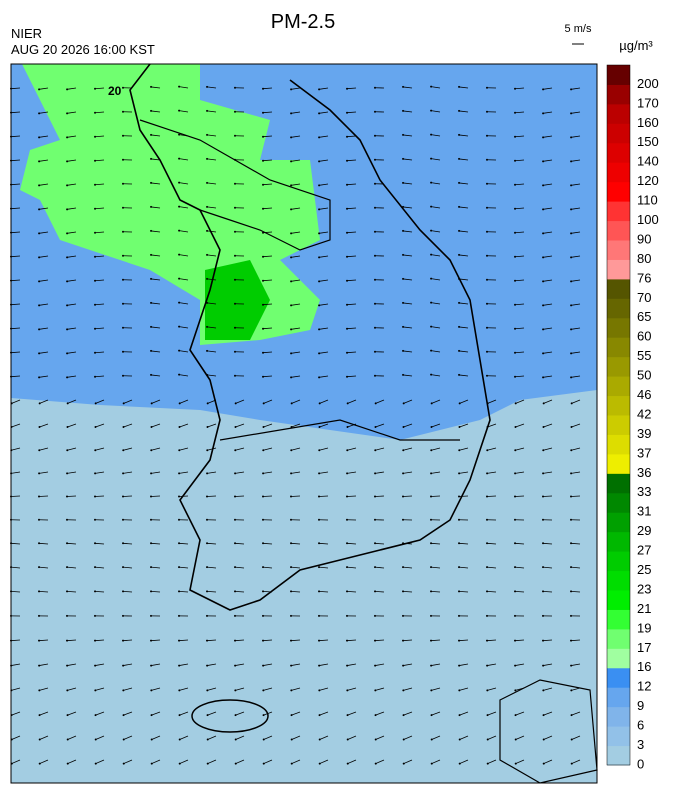 This screenshot has width=673, height=795. What do you see at coordinates (644, 491) in the screenshot?
I see `colorbar-label: 33` at bounding box center [644, 491].